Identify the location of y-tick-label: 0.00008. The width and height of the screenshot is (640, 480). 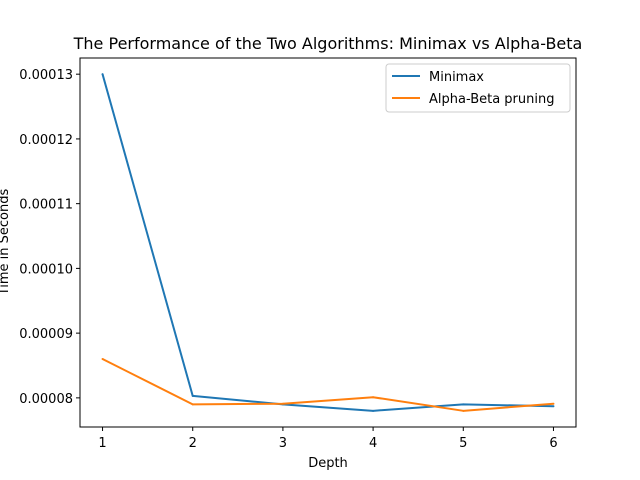
(46, 399).